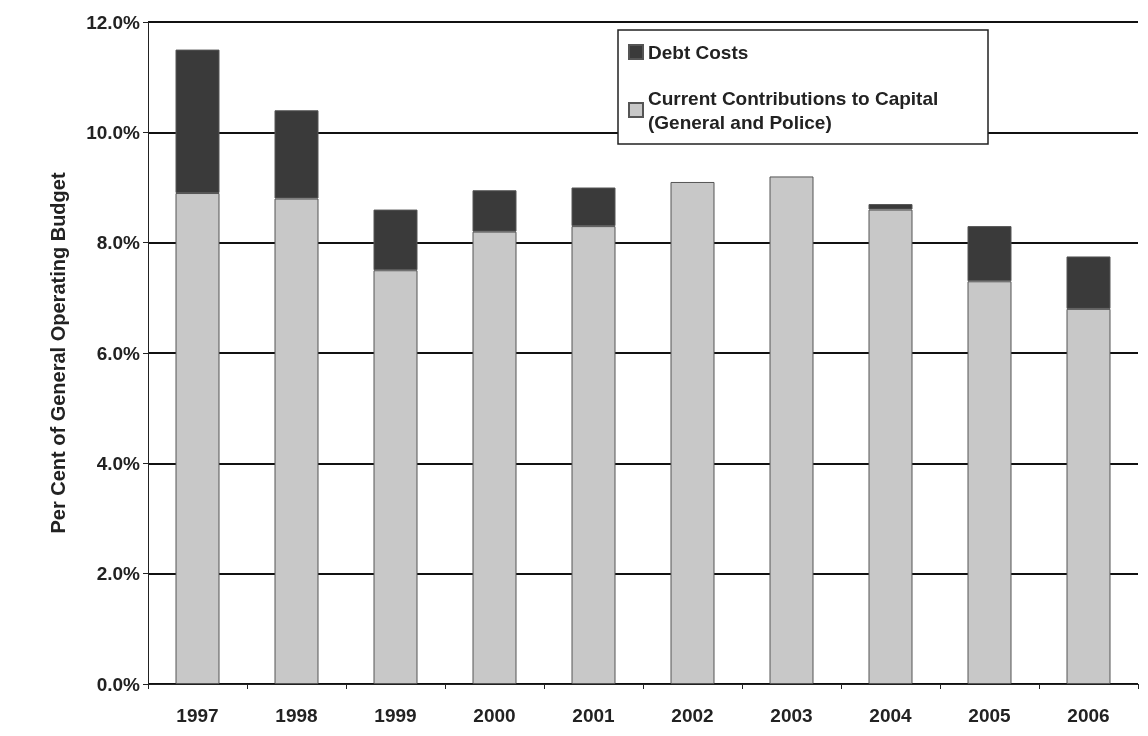  Describe the element at coordinates (796, 110) in the screenshot. I see `legend-label: Current Contributions to Capital (General and Police)` at that location.